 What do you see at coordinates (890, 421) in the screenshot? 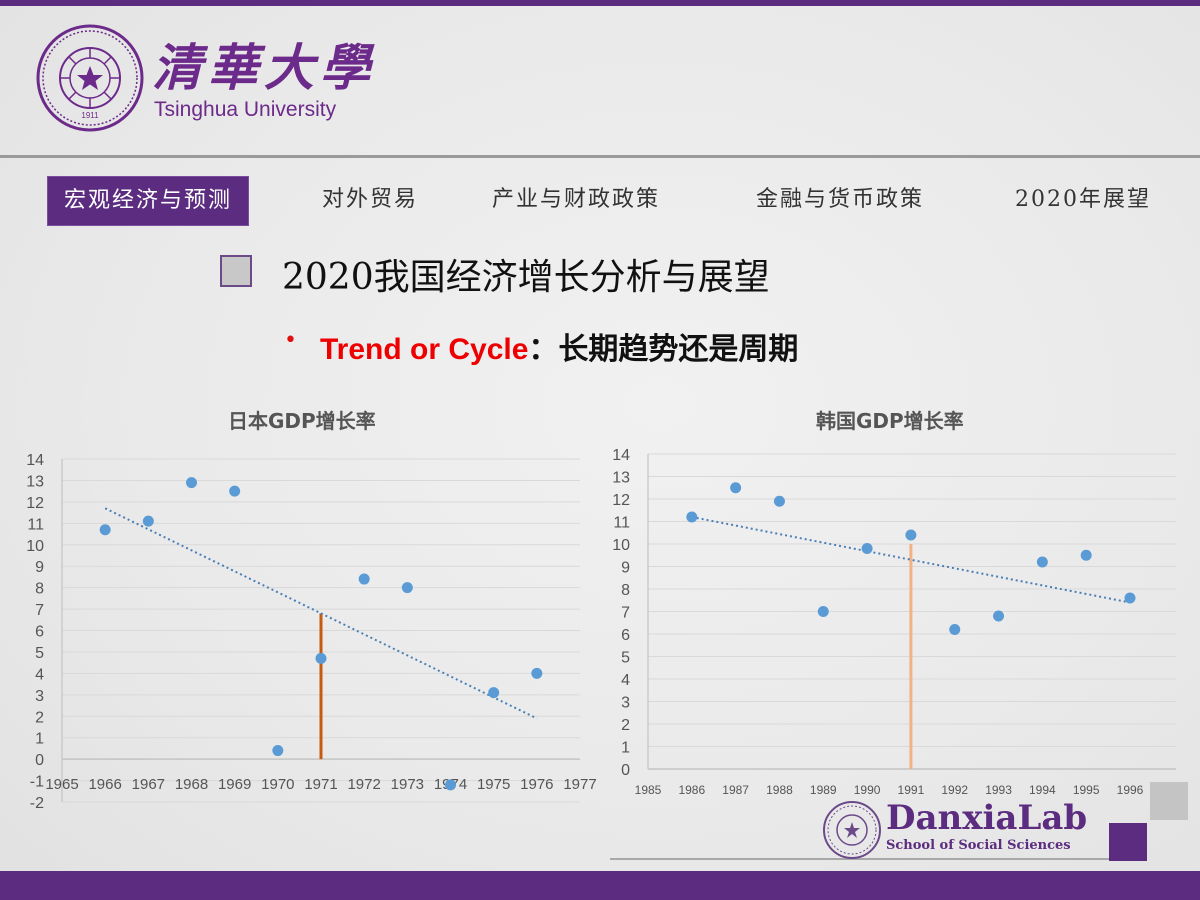
I see `korea-chart-title: 韩国GDP增长率` at bounding box center [890, 421].